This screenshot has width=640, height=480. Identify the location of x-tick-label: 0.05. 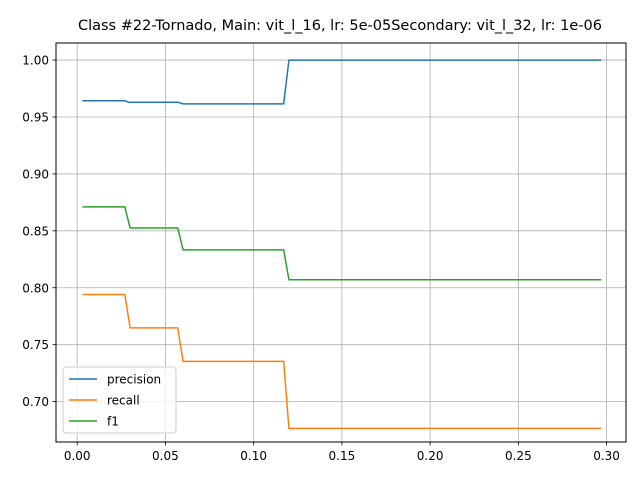
(165, 456).